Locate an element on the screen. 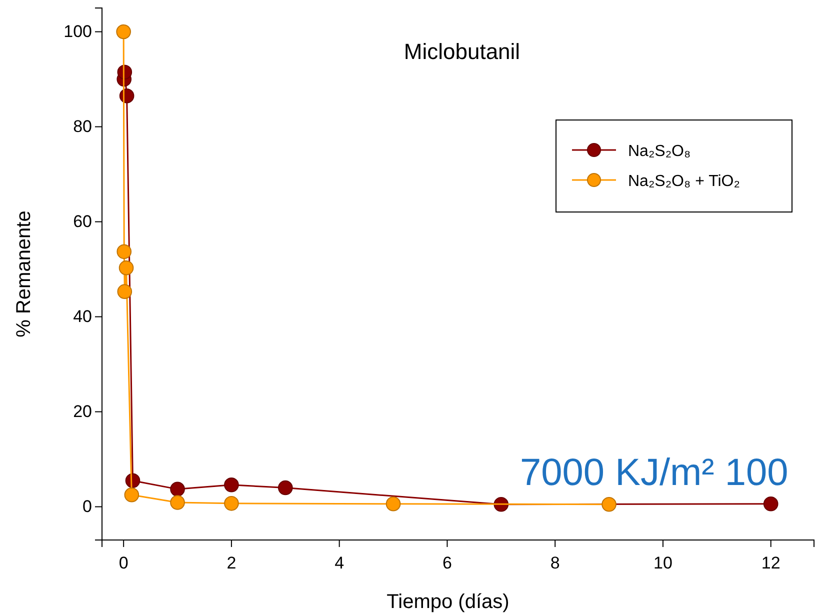 The height and width of the screenshot is (613, 817). text: Miclobutanil is located at coordinates (462, 51).